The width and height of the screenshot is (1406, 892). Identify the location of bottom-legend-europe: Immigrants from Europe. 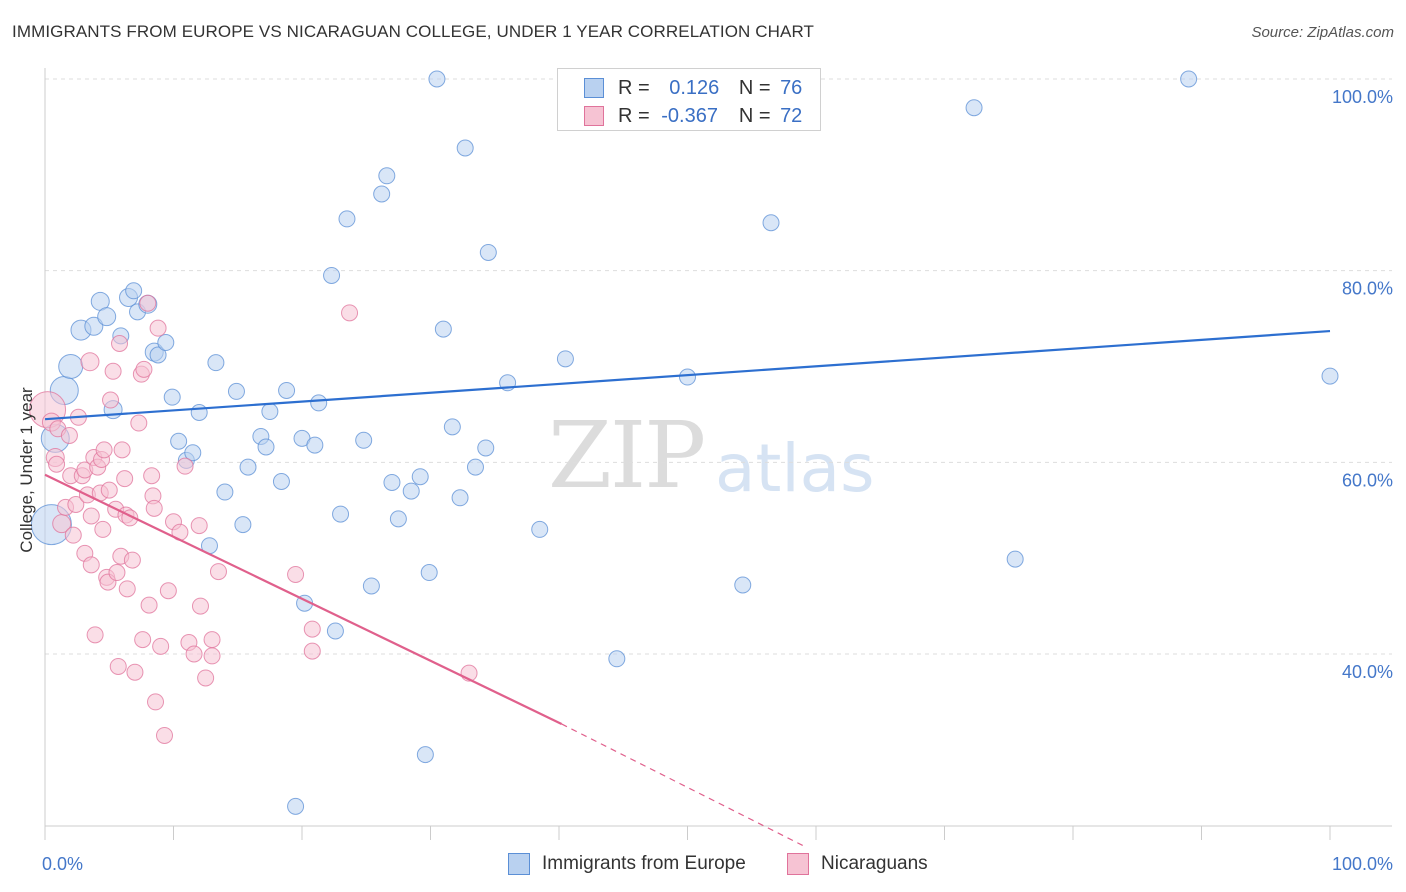
(627, 864).